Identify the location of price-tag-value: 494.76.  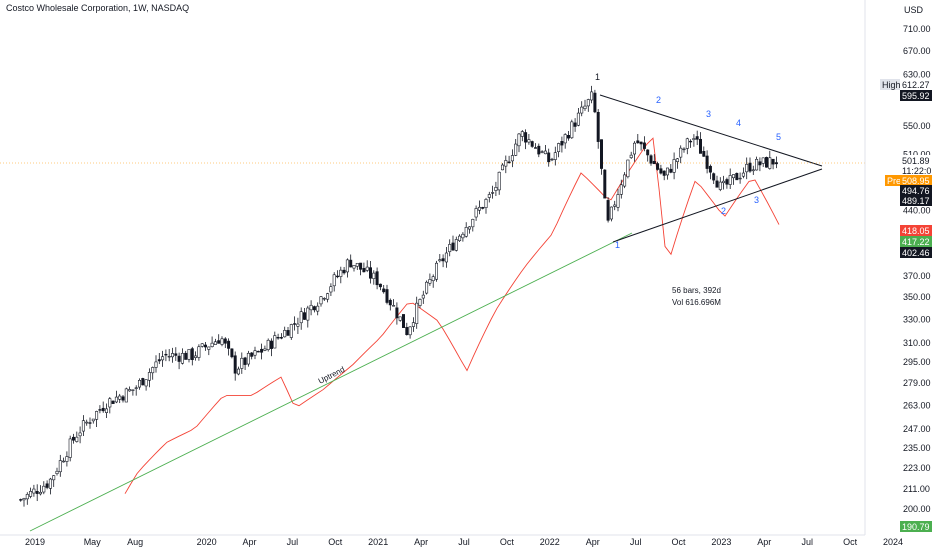
(916, 191).